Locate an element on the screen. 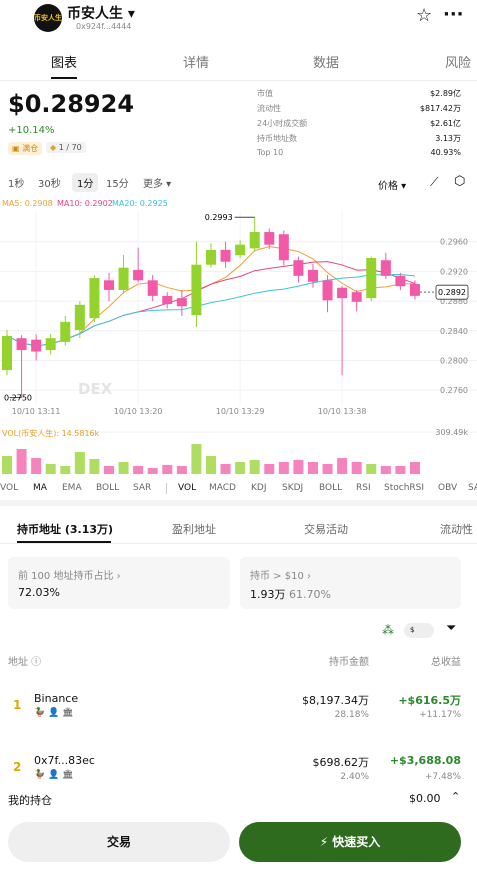 This screenshot has width=477, height=875. ma-label: MA5: 0.2908 is located at coordinates (27, 203).